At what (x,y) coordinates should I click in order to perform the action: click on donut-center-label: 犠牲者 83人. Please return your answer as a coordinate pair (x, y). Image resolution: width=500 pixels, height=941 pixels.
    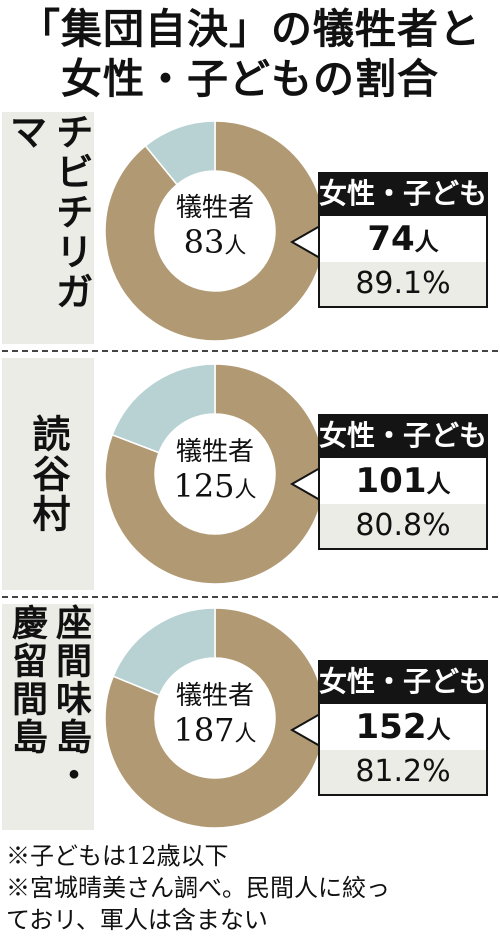
    Looking at the image, I should click on (215, 226).